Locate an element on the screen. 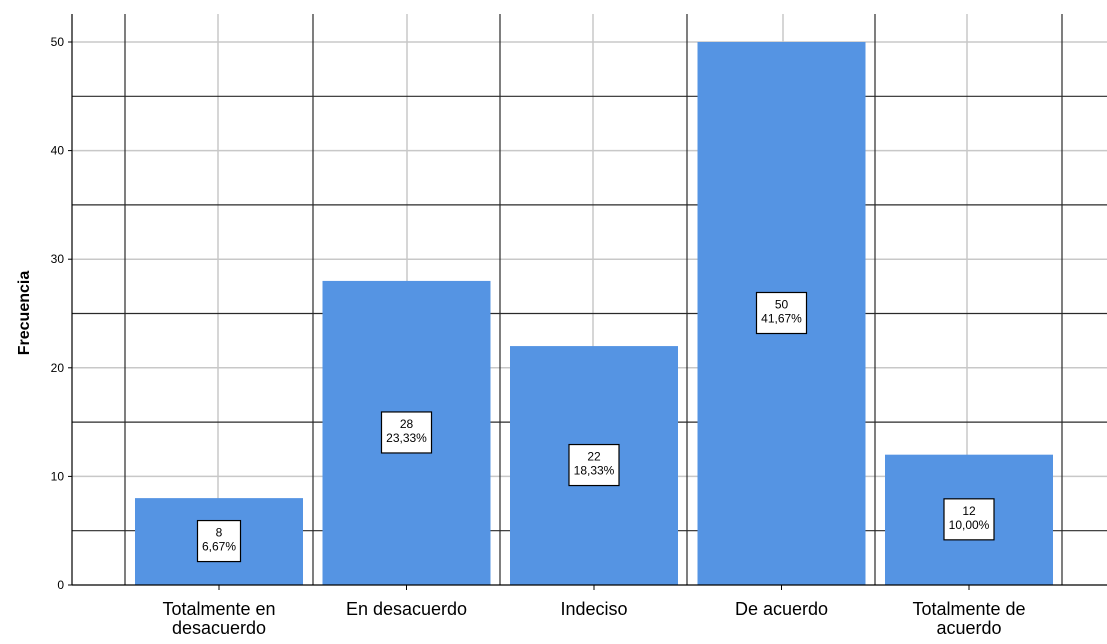  x-tick-label: Totalmente de is located at coordinates (968, 609).